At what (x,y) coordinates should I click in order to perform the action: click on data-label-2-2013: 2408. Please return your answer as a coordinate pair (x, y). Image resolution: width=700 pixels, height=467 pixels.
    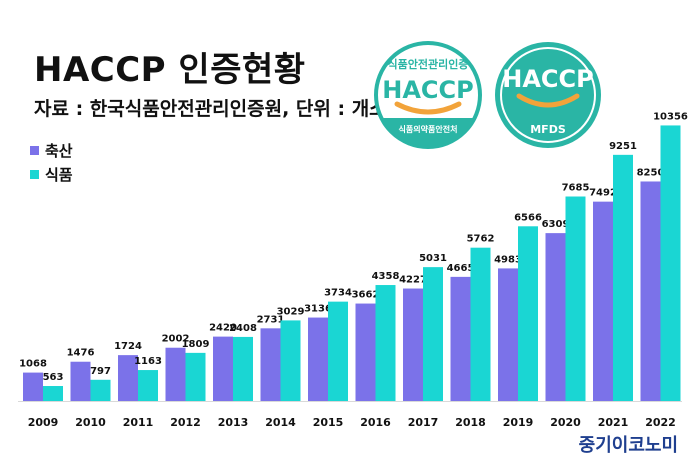
    Looking at the image, I should click on (243, 328).